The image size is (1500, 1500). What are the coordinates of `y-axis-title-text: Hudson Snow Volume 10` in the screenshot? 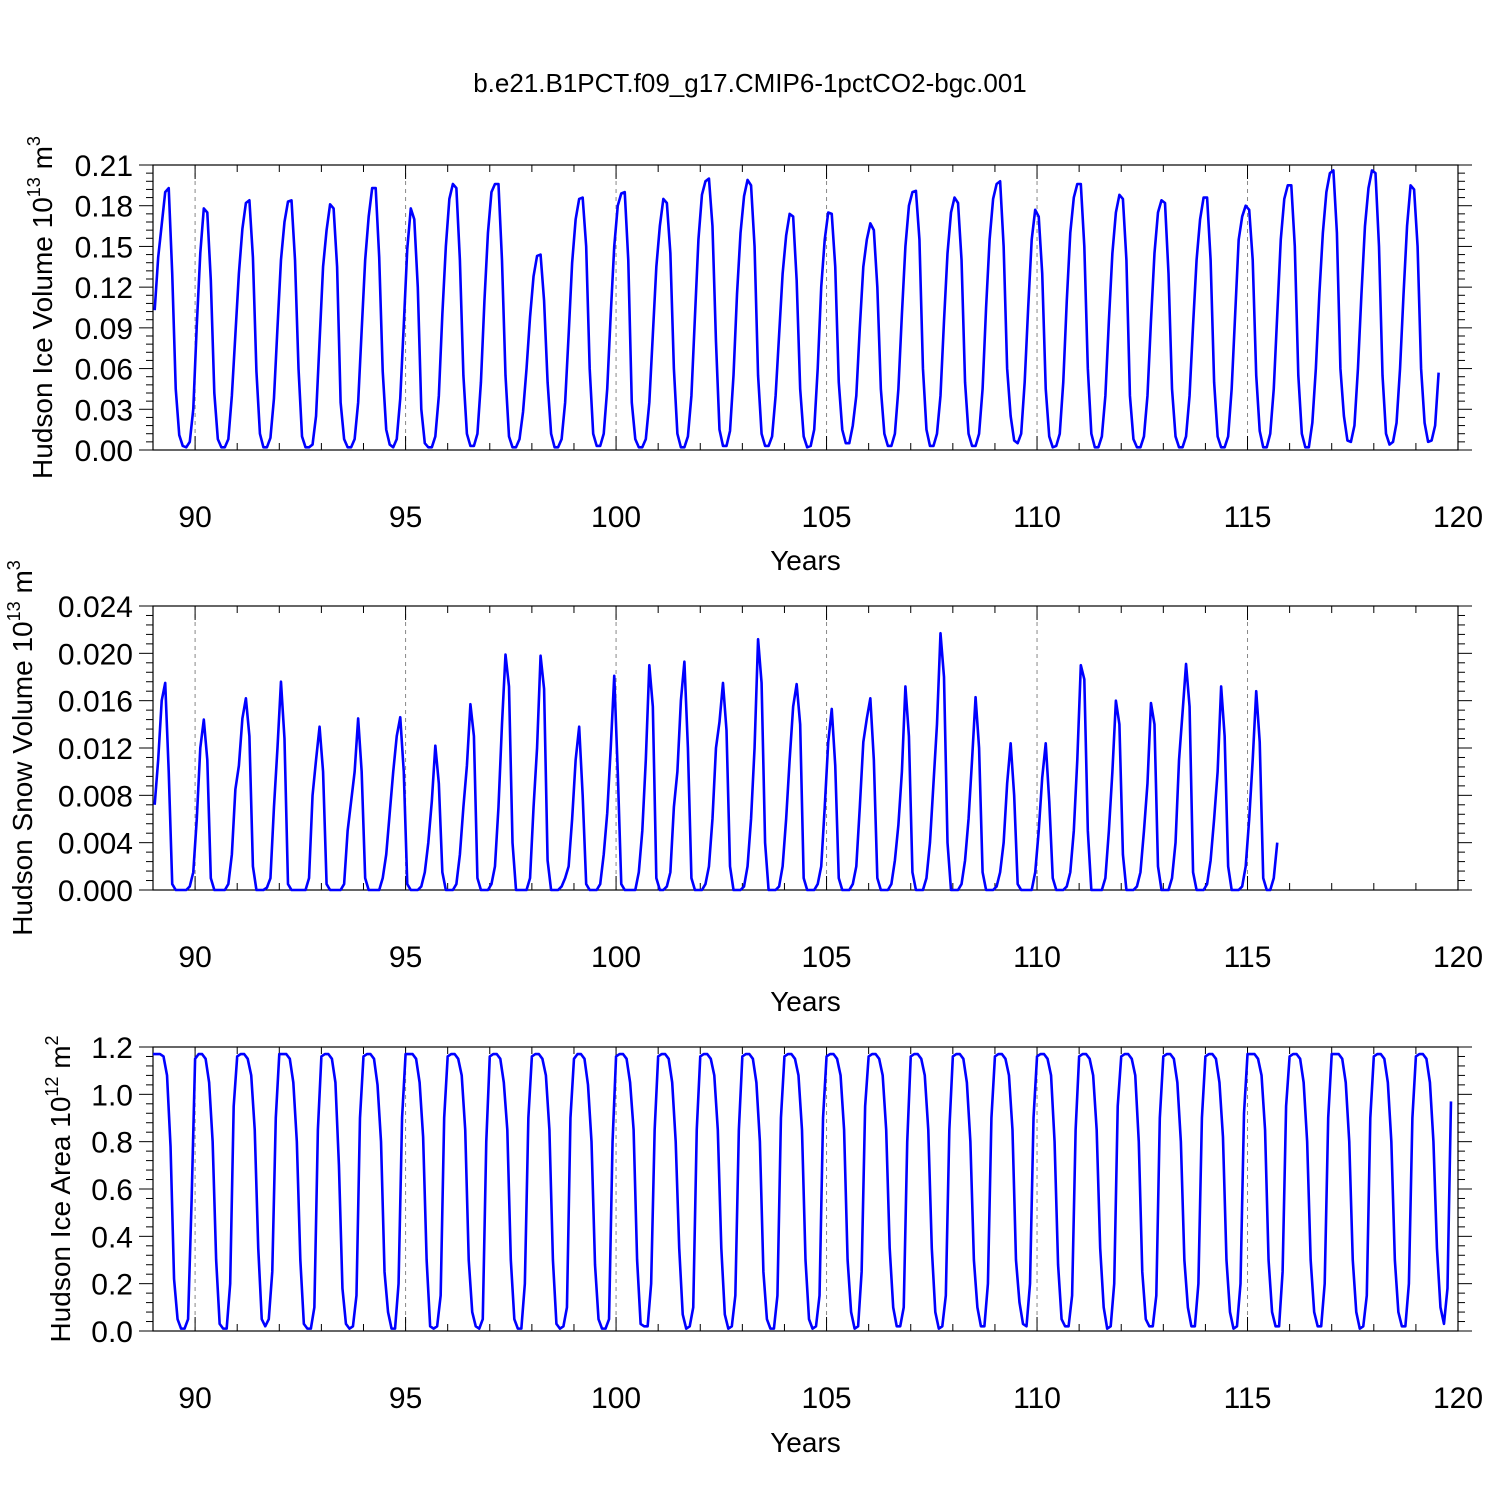 It's located at (22, 778).